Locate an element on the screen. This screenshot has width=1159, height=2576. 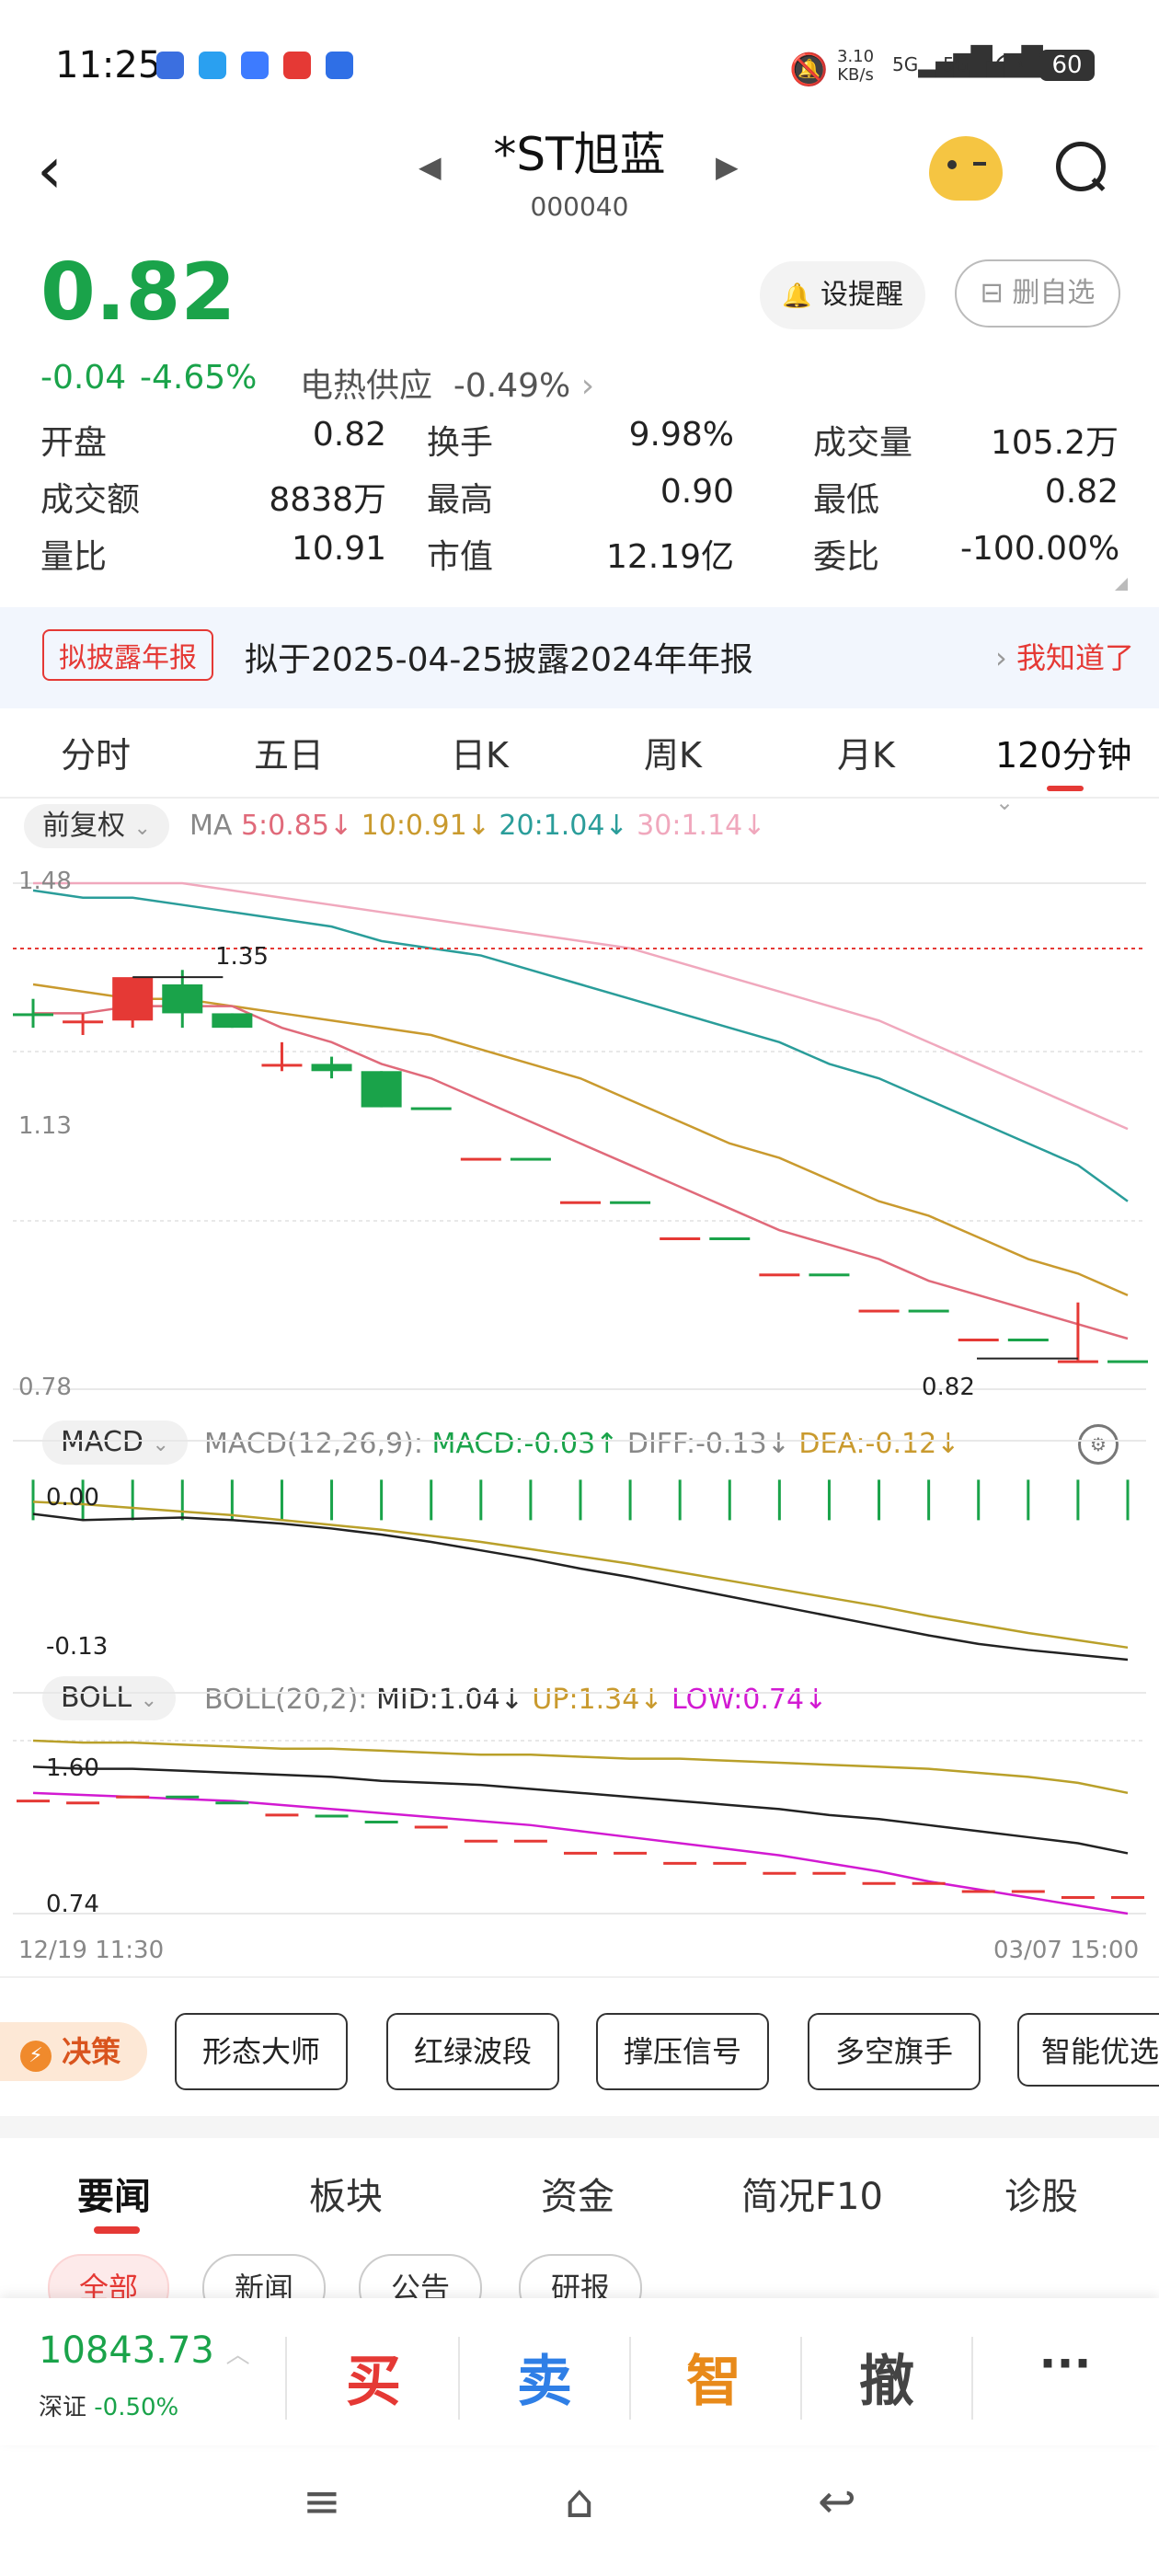
prev-stock-icon: ◀ is located at coordinates (430, 166).